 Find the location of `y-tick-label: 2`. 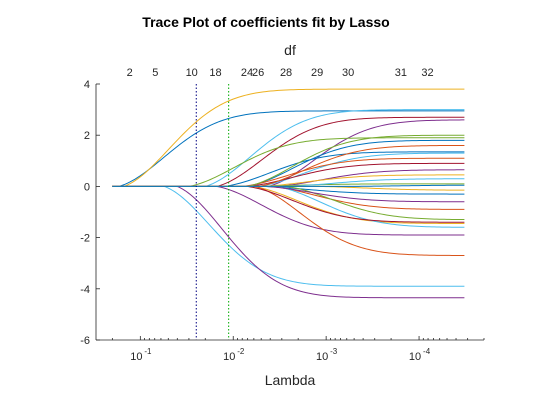

y-tick-label: 2 is located at coordinates (87, 136).